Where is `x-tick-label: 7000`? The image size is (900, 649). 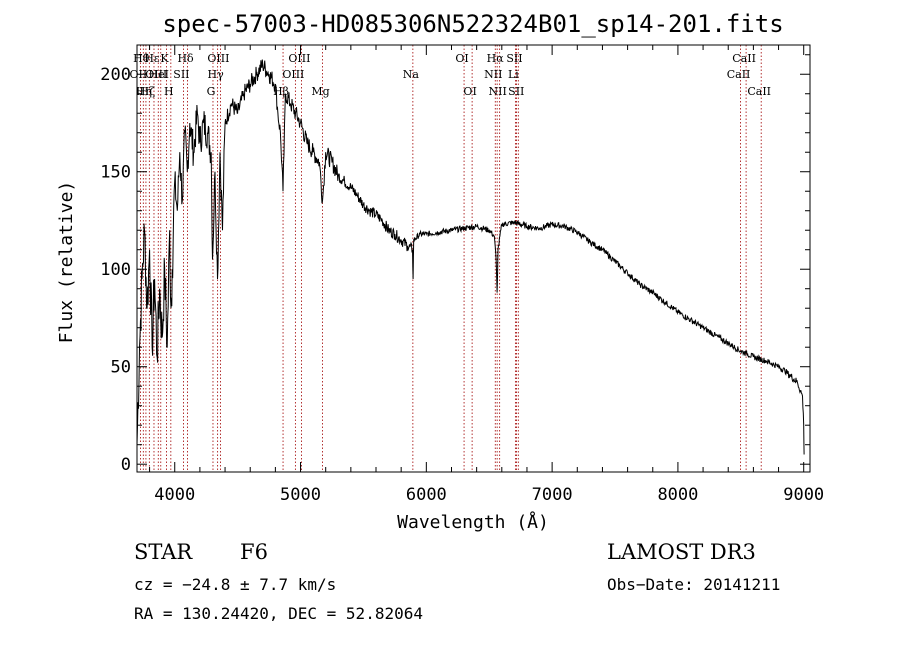 x-tick-label: 7000 is located at coordinates (552, 495).